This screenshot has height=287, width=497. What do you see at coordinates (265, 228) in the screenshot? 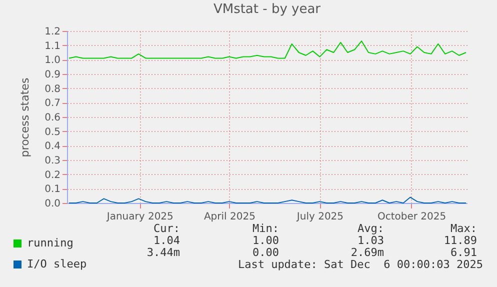
I see `text: Min:` at bounding box center [265, 228].